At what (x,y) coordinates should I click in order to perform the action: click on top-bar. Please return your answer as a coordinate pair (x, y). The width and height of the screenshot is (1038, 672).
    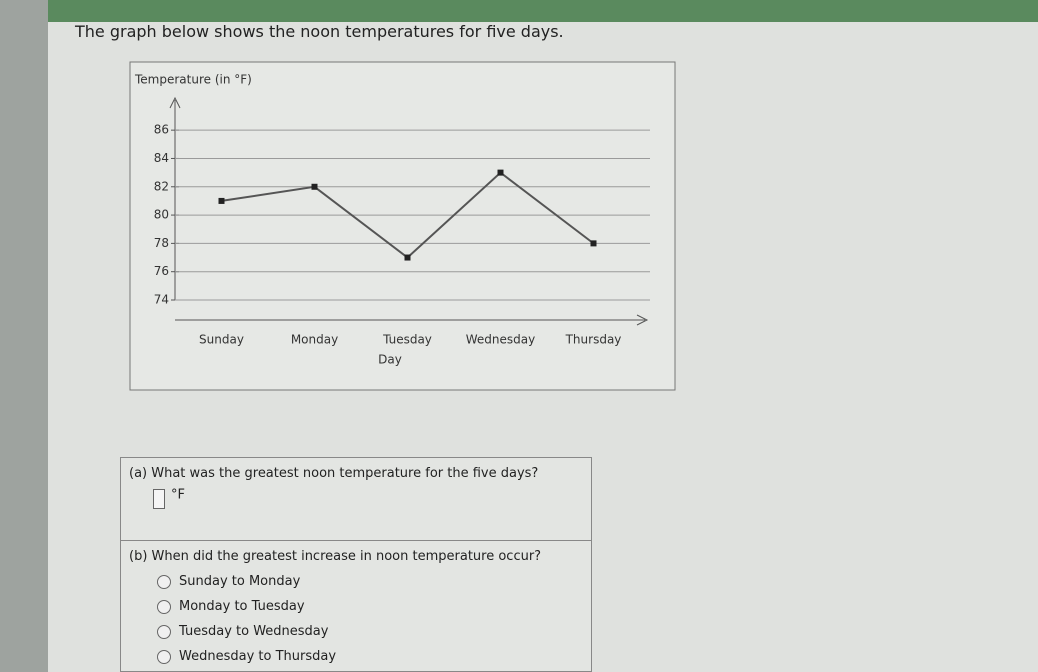
    Looking at the image, I should click on (519, 11).